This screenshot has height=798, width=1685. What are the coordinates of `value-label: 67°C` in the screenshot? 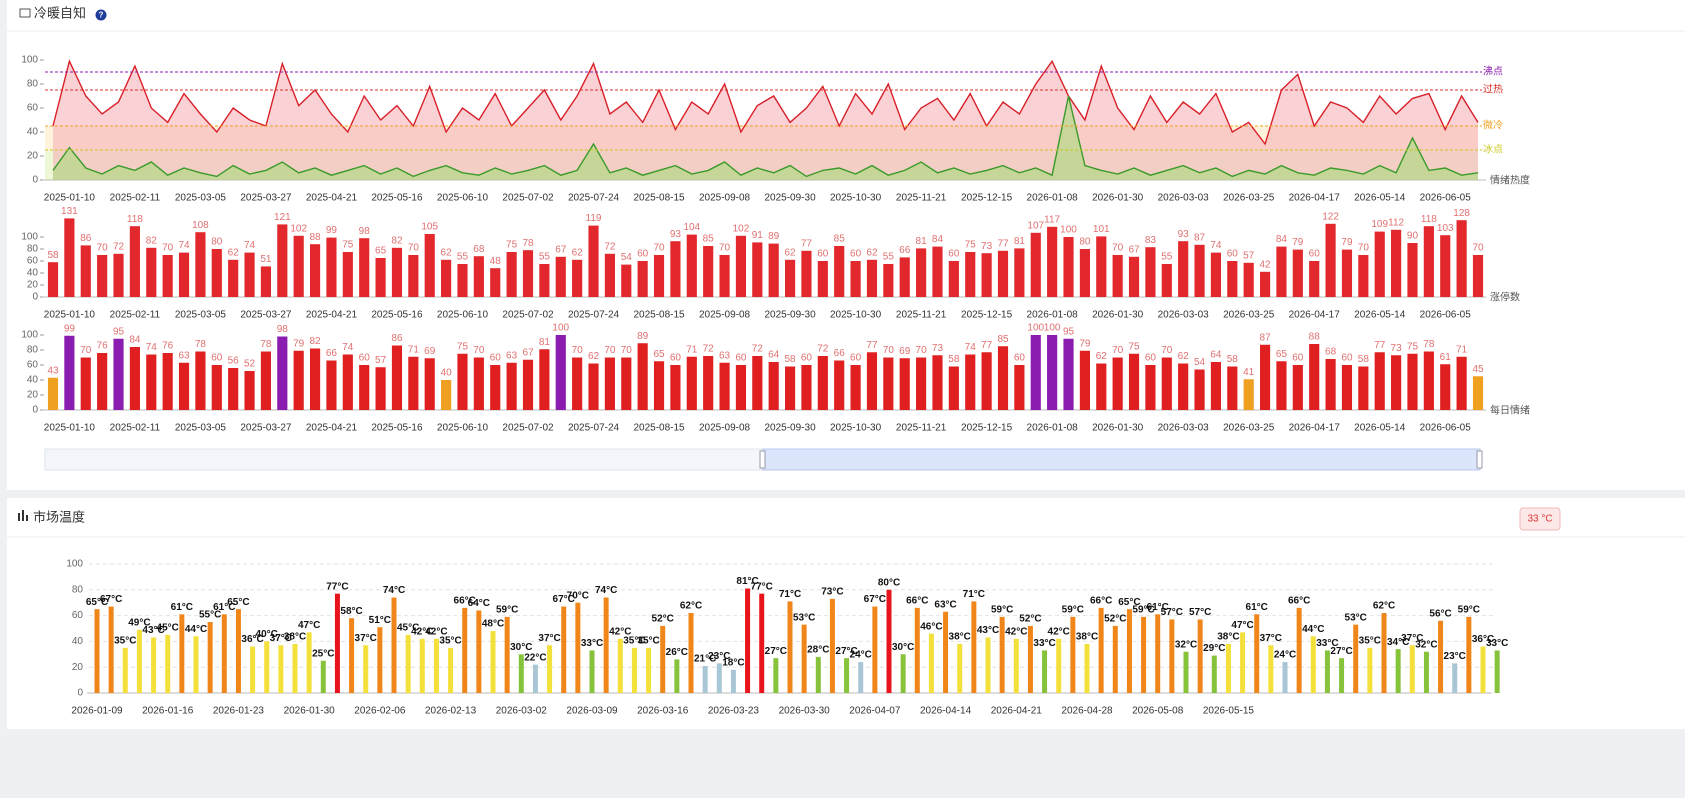 It's located at (111, 599).